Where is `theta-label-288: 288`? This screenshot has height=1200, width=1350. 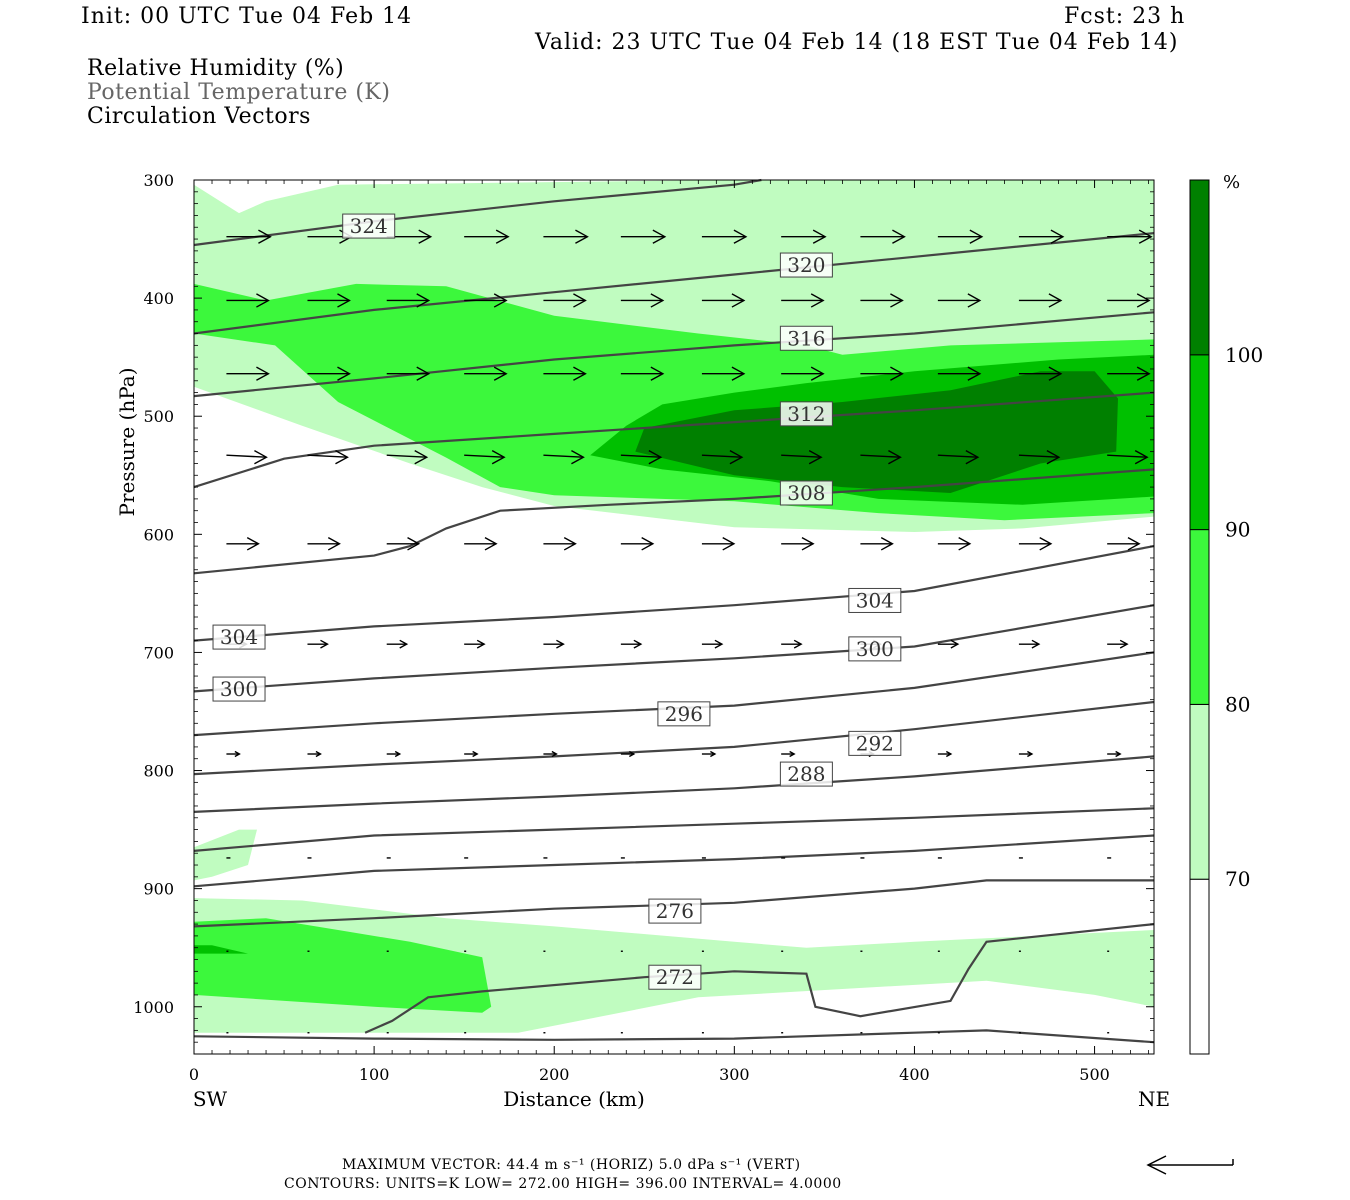
theta-label-288: 288 is located at coordinates (806, 774).